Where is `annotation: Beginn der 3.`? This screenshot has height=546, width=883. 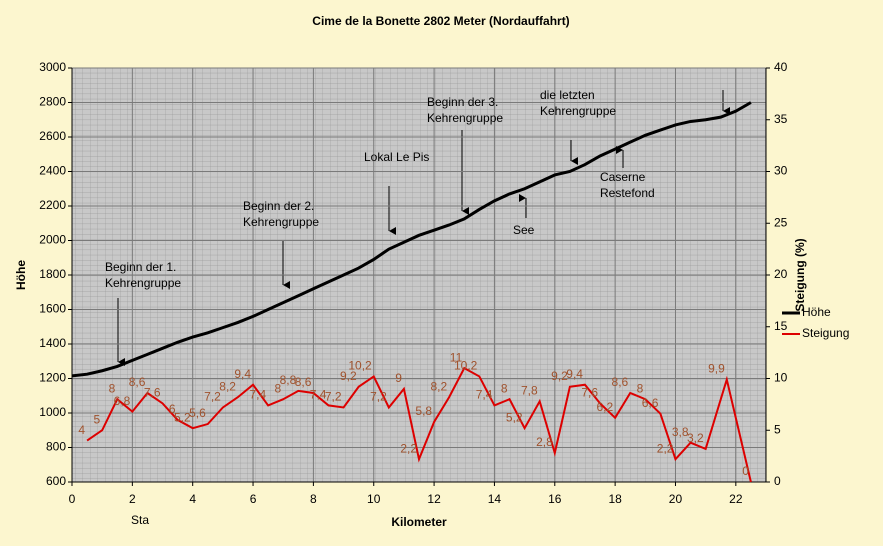
annotation: Beginn der 3. is located at coordinates (462, 102).